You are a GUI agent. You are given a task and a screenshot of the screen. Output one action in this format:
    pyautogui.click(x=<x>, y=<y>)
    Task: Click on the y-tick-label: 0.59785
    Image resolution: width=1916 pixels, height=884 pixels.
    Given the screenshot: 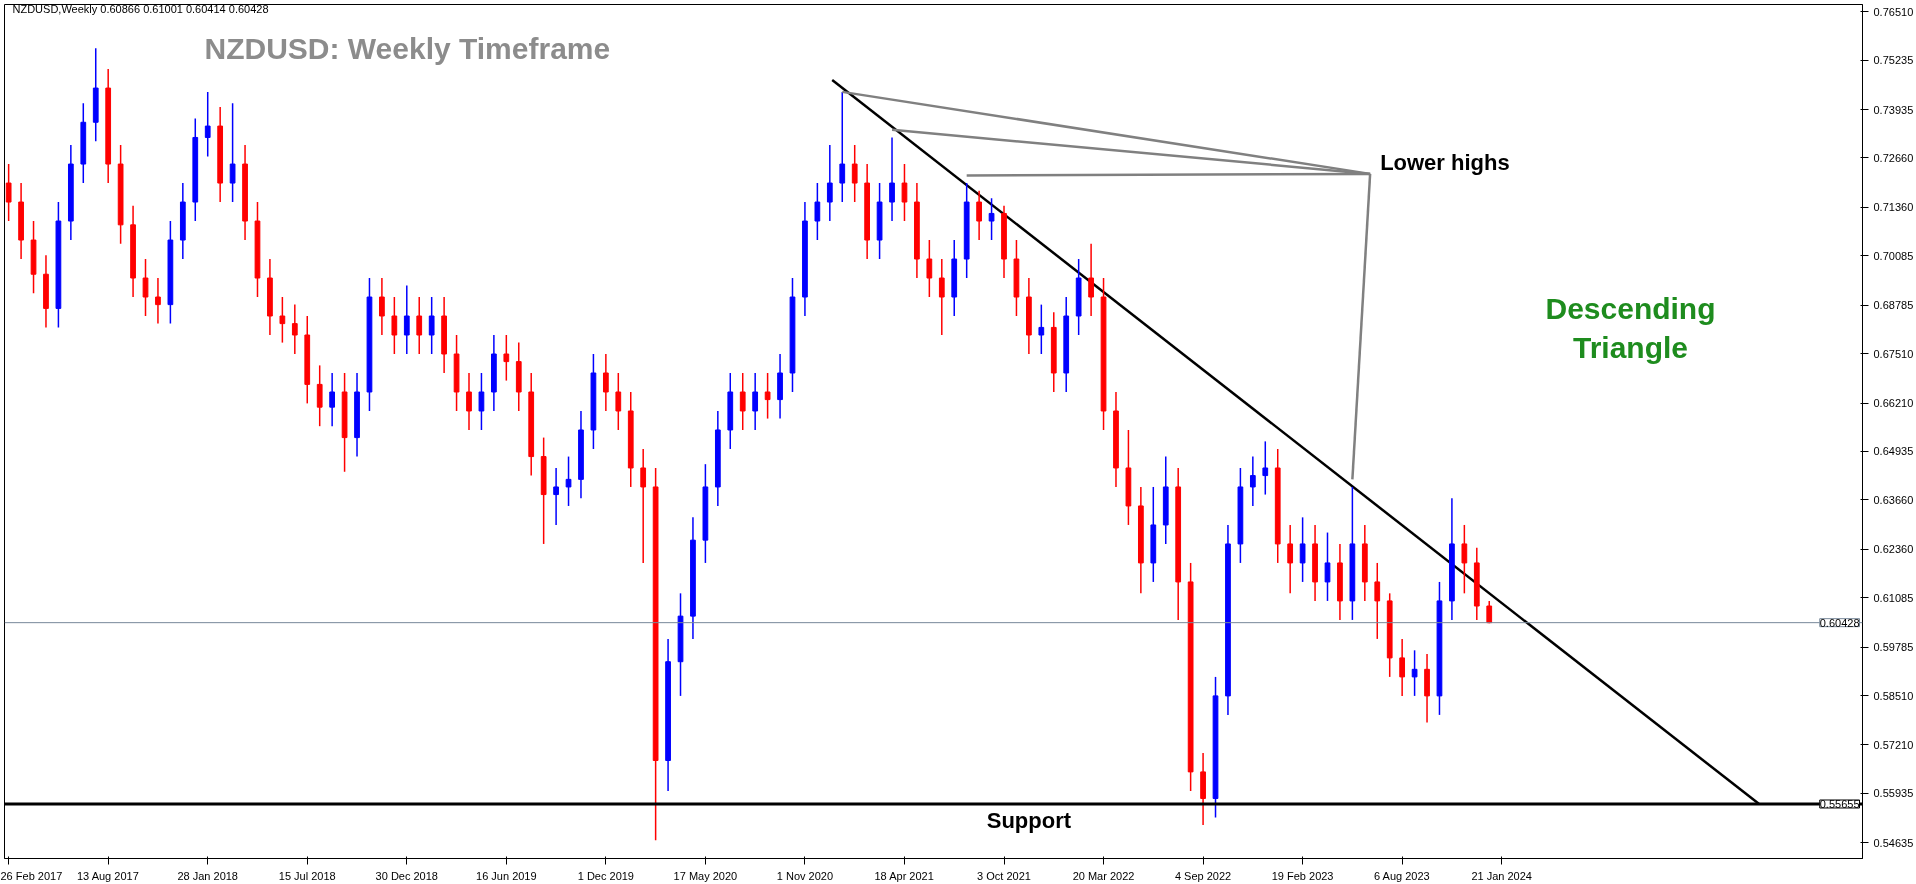 What is the action you would take?
    pyautogui.click(x=1893, y=647)
    